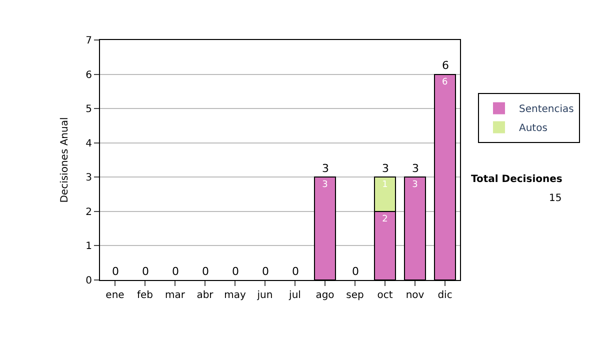 This screenshot has width=600, height=340. I want to click on x-tick-label: may, so click(235, 295).